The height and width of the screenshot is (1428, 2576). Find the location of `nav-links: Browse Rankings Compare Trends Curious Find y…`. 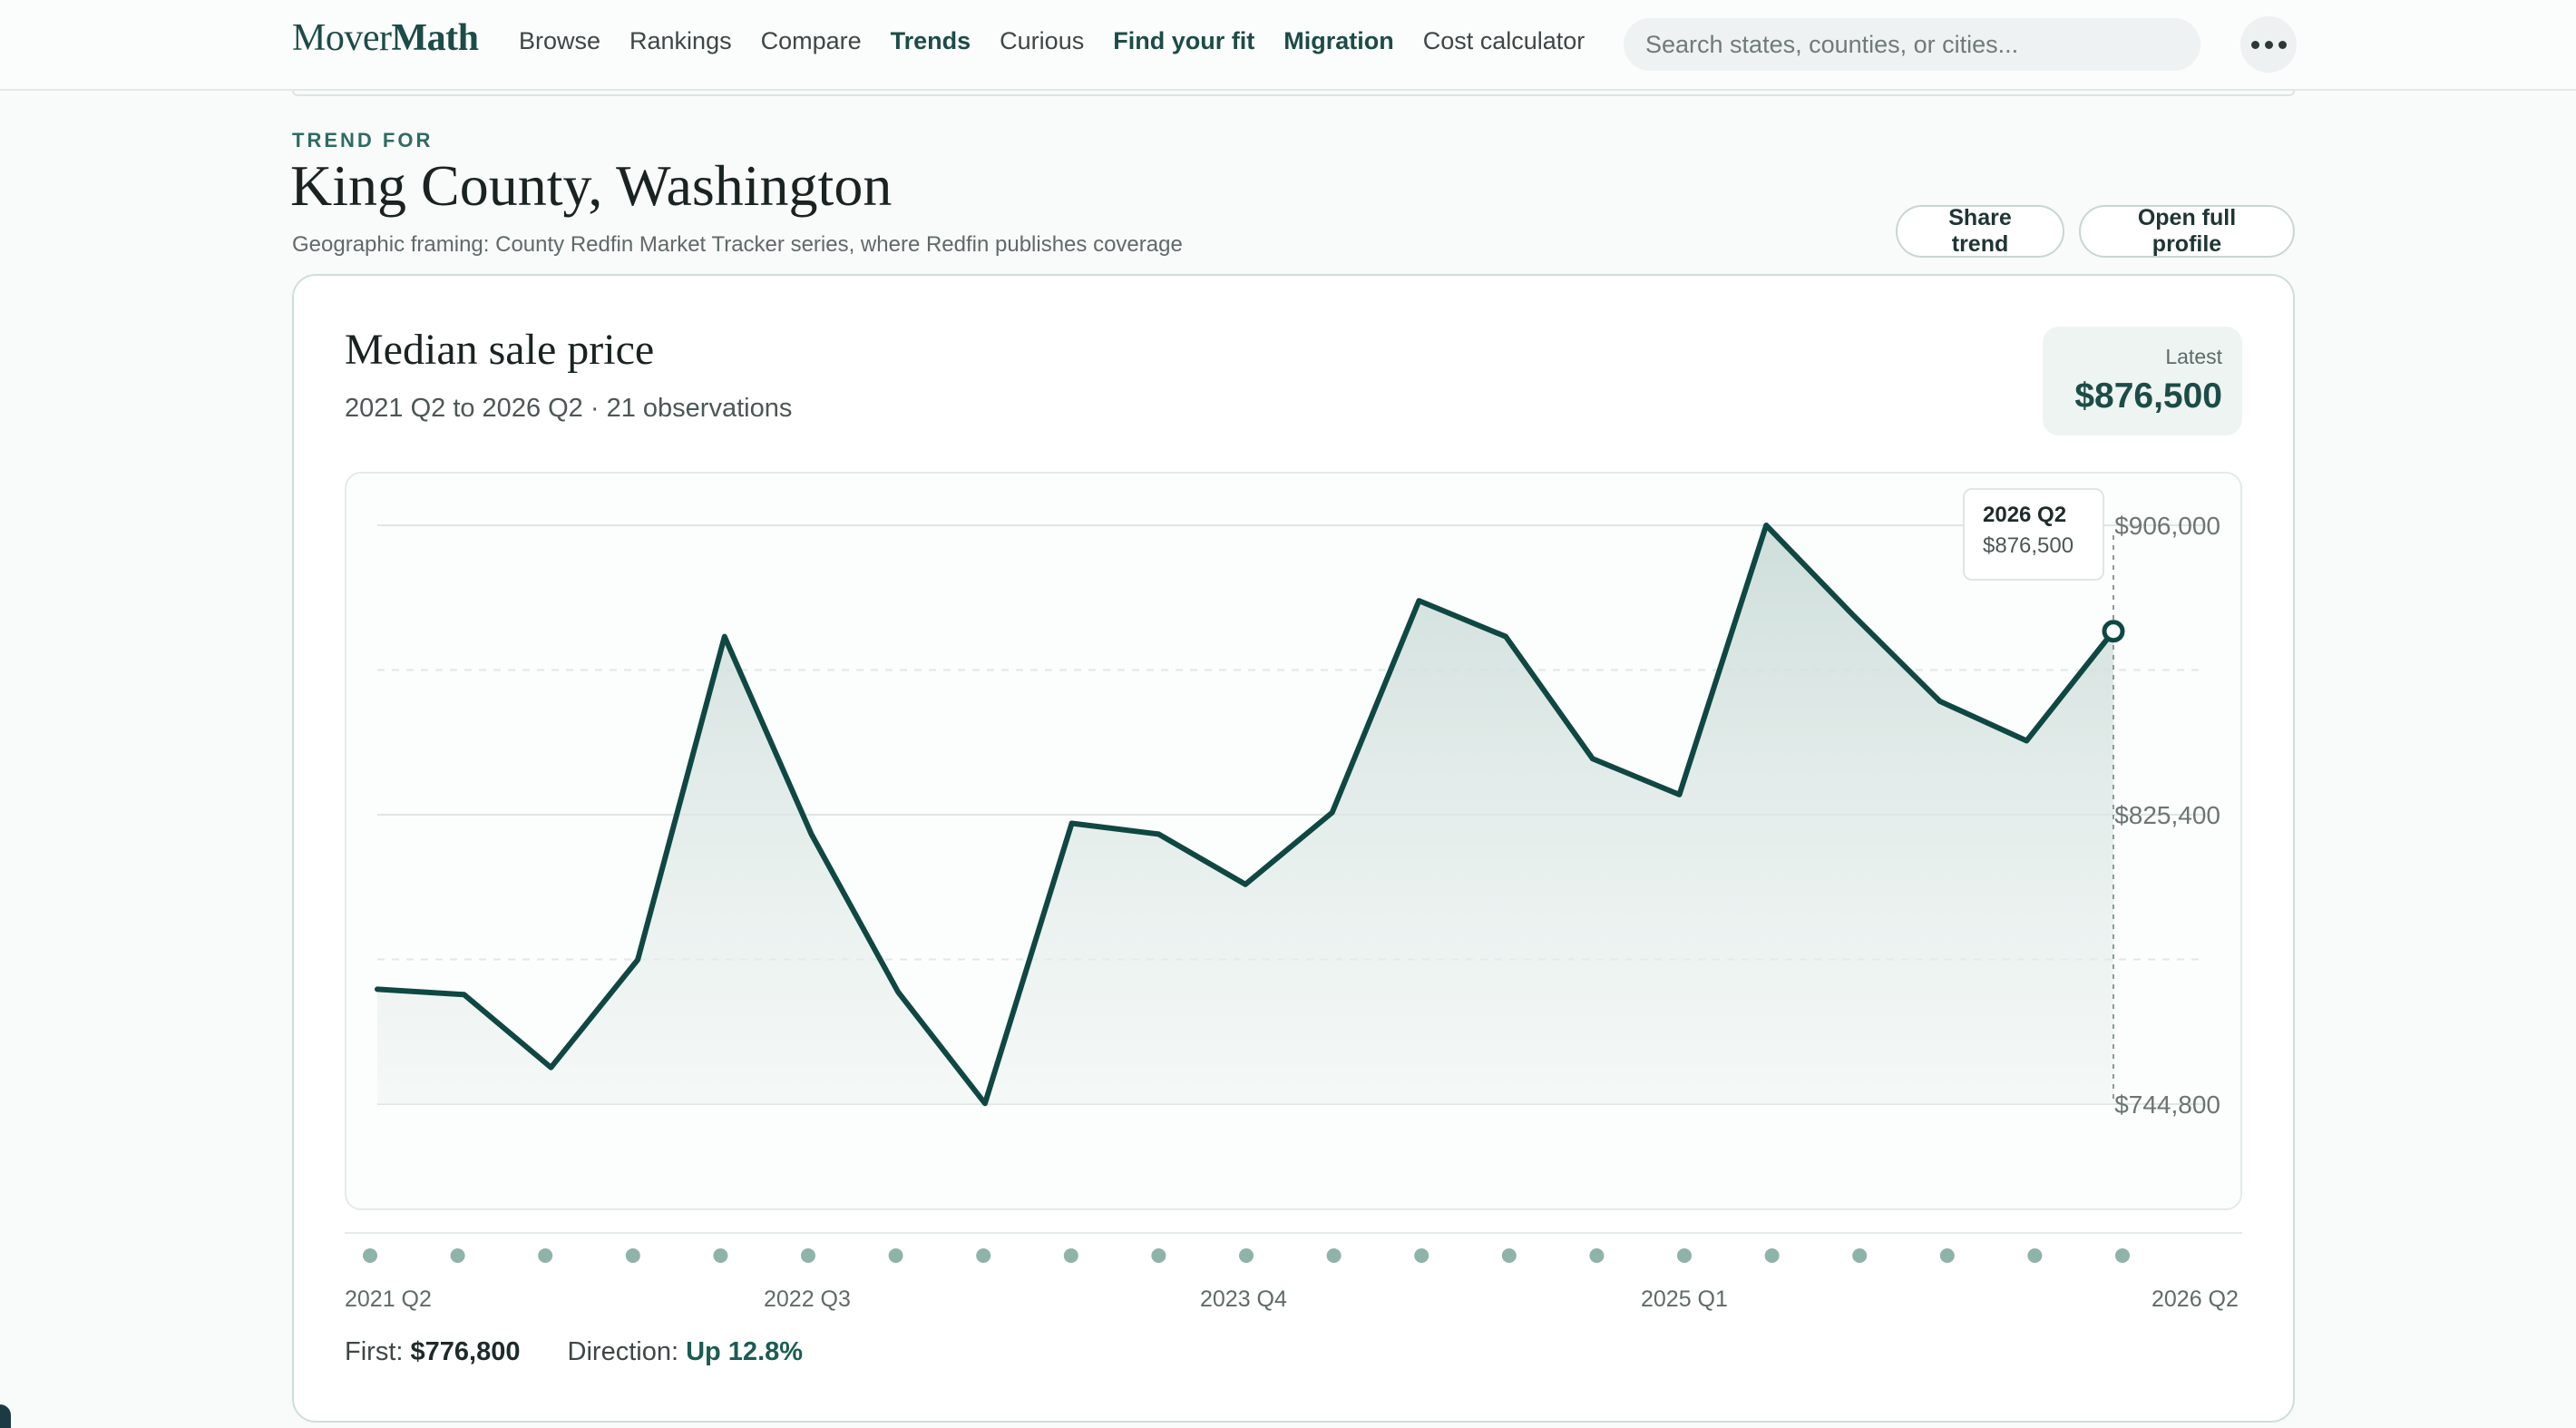

nav-links: Browse Rankings Compare Trends Curious Find y… is located at coordinates (1052, 41).